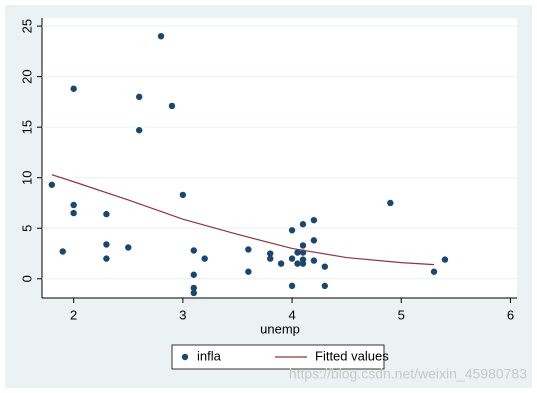 This screenshot has height=393, width=537. Describe the element at coordinates (26, 228) in the screenshot. I see `y-tick-label: 5` at that location.